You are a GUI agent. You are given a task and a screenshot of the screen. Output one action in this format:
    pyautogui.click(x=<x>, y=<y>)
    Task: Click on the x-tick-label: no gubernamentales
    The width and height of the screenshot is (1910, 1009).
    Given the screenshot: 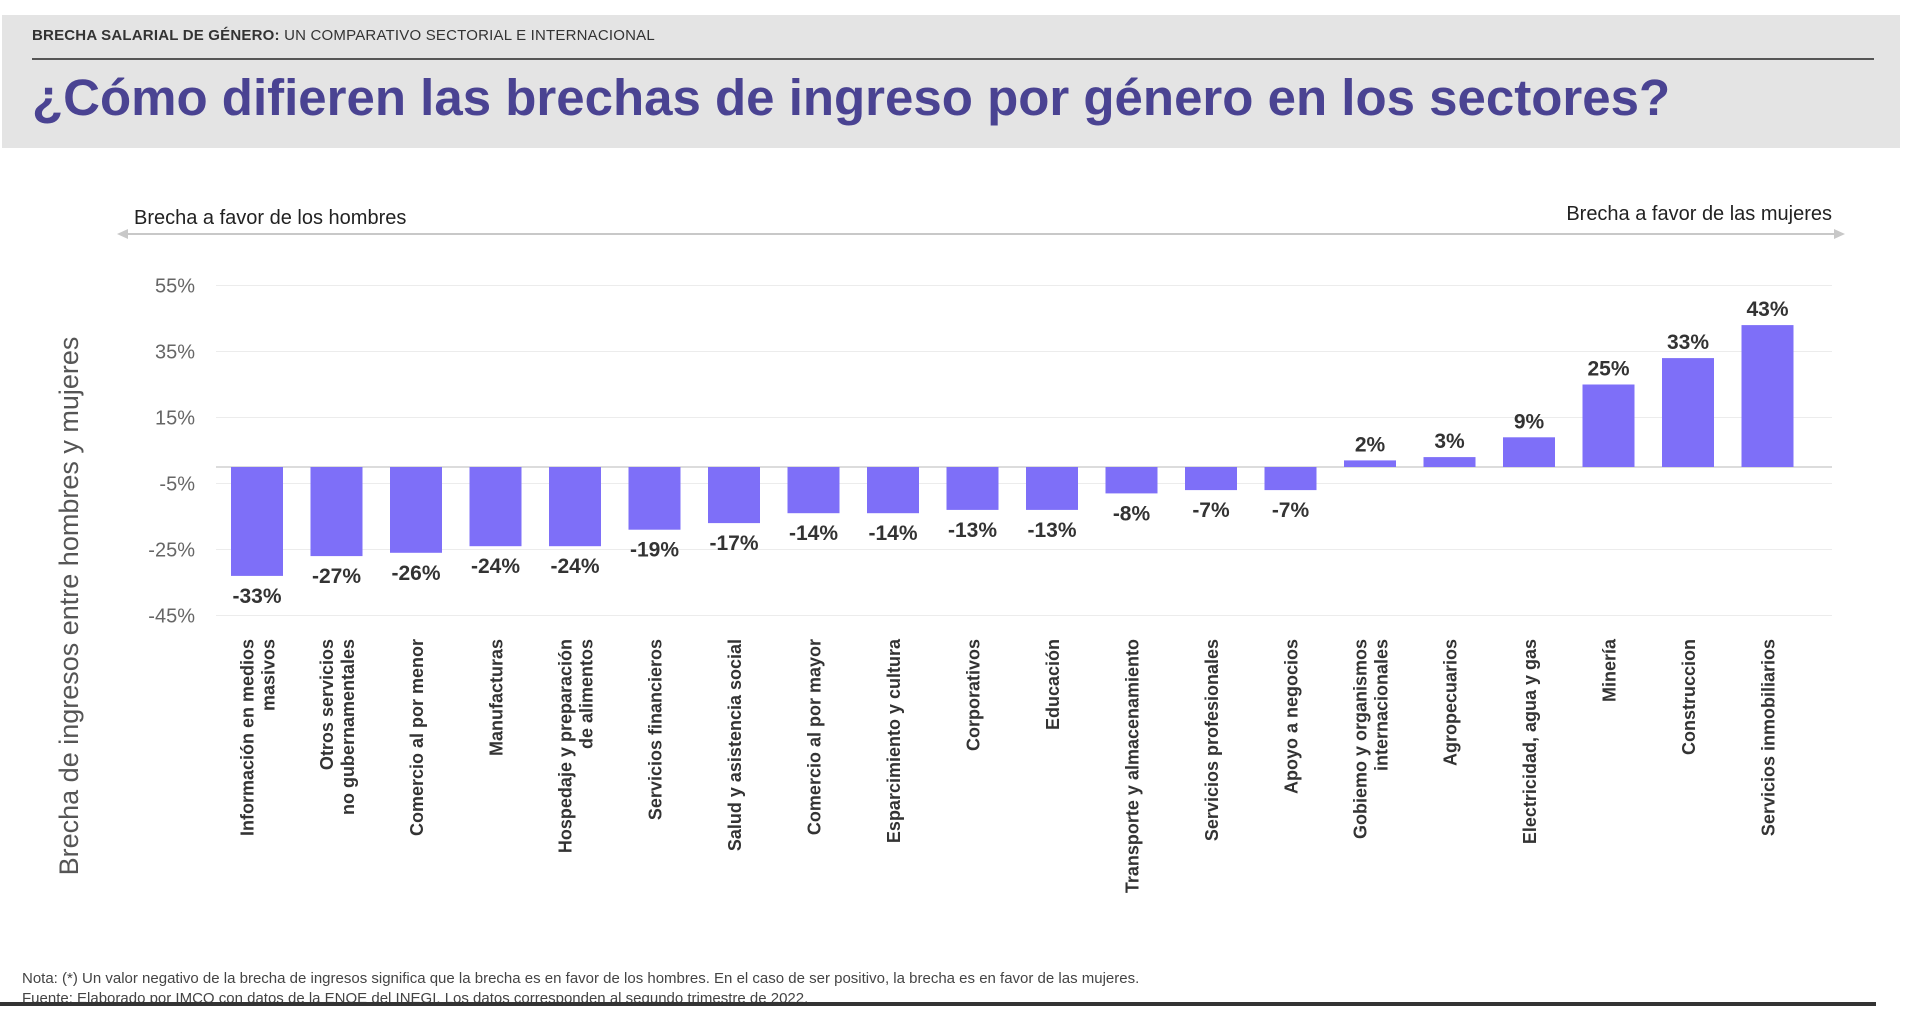 What is the action you would take?
    pyautogui.click(x=348, y=727)
    